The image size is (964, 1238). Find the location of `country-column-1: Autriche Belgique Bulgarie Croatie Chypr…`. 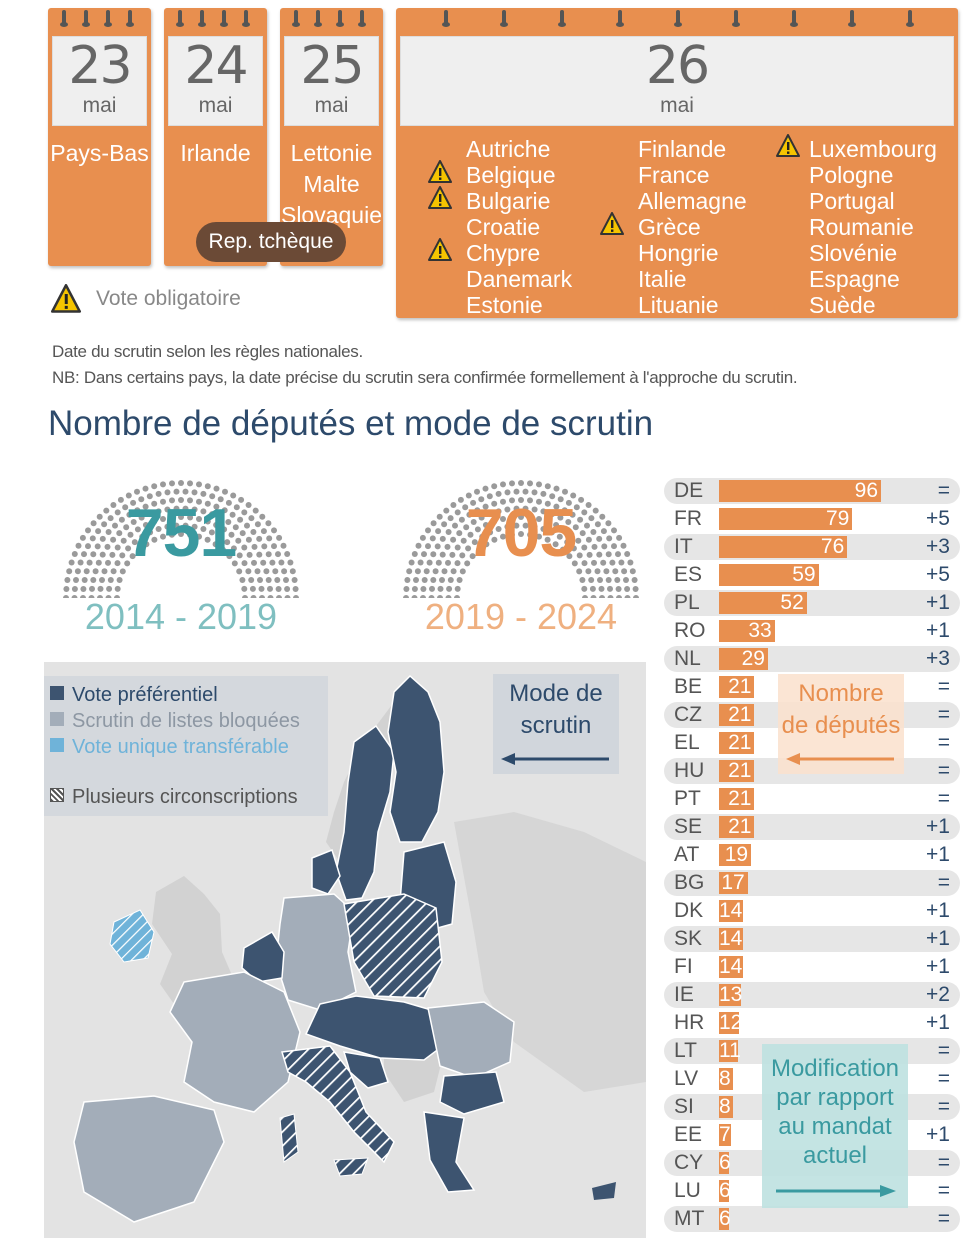

country-column-1: Autriche Belgique Bulgarie Croatie Chypr… is located at coordinates (519, 227).